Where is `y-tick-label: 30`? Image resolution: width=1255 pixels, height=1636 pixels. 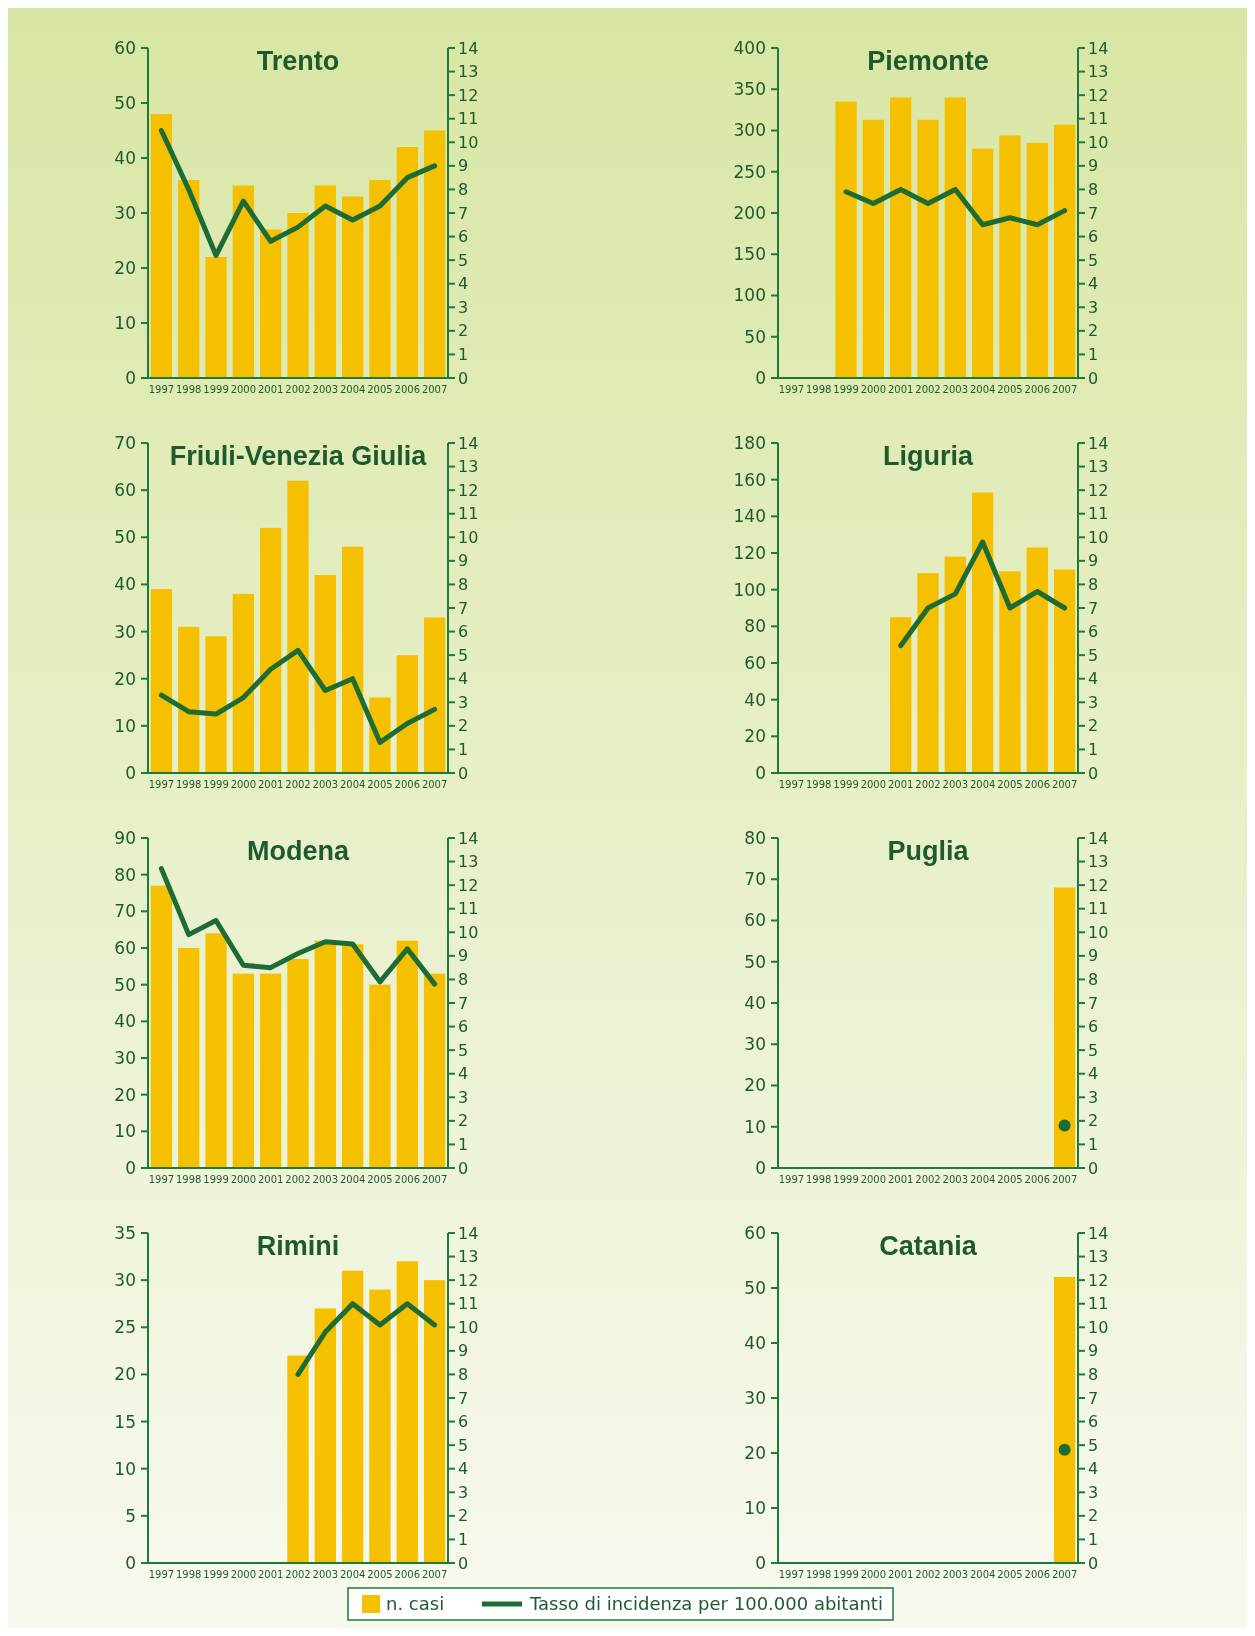
y-tick-label: 30 is located at coordinates (125, 1057).